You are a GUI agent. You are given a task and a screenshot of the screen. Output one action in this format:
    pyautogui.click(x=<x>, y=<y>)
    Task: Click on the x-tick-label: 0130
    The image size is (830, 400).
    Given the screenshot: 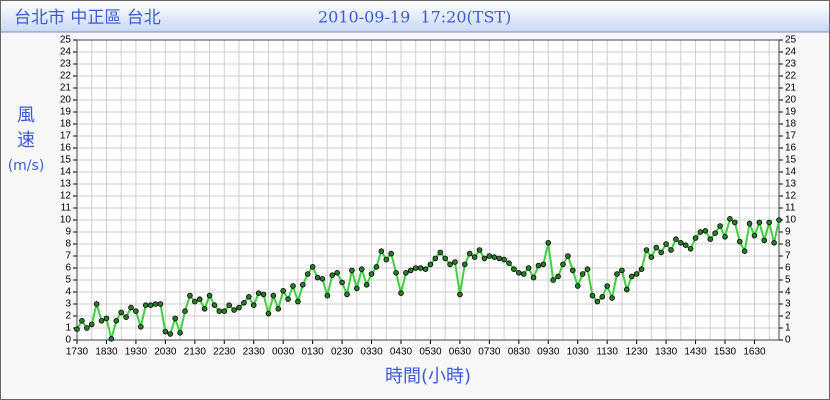 What is the action you would take?
    pyautogui.click(x=313, y=352)
    